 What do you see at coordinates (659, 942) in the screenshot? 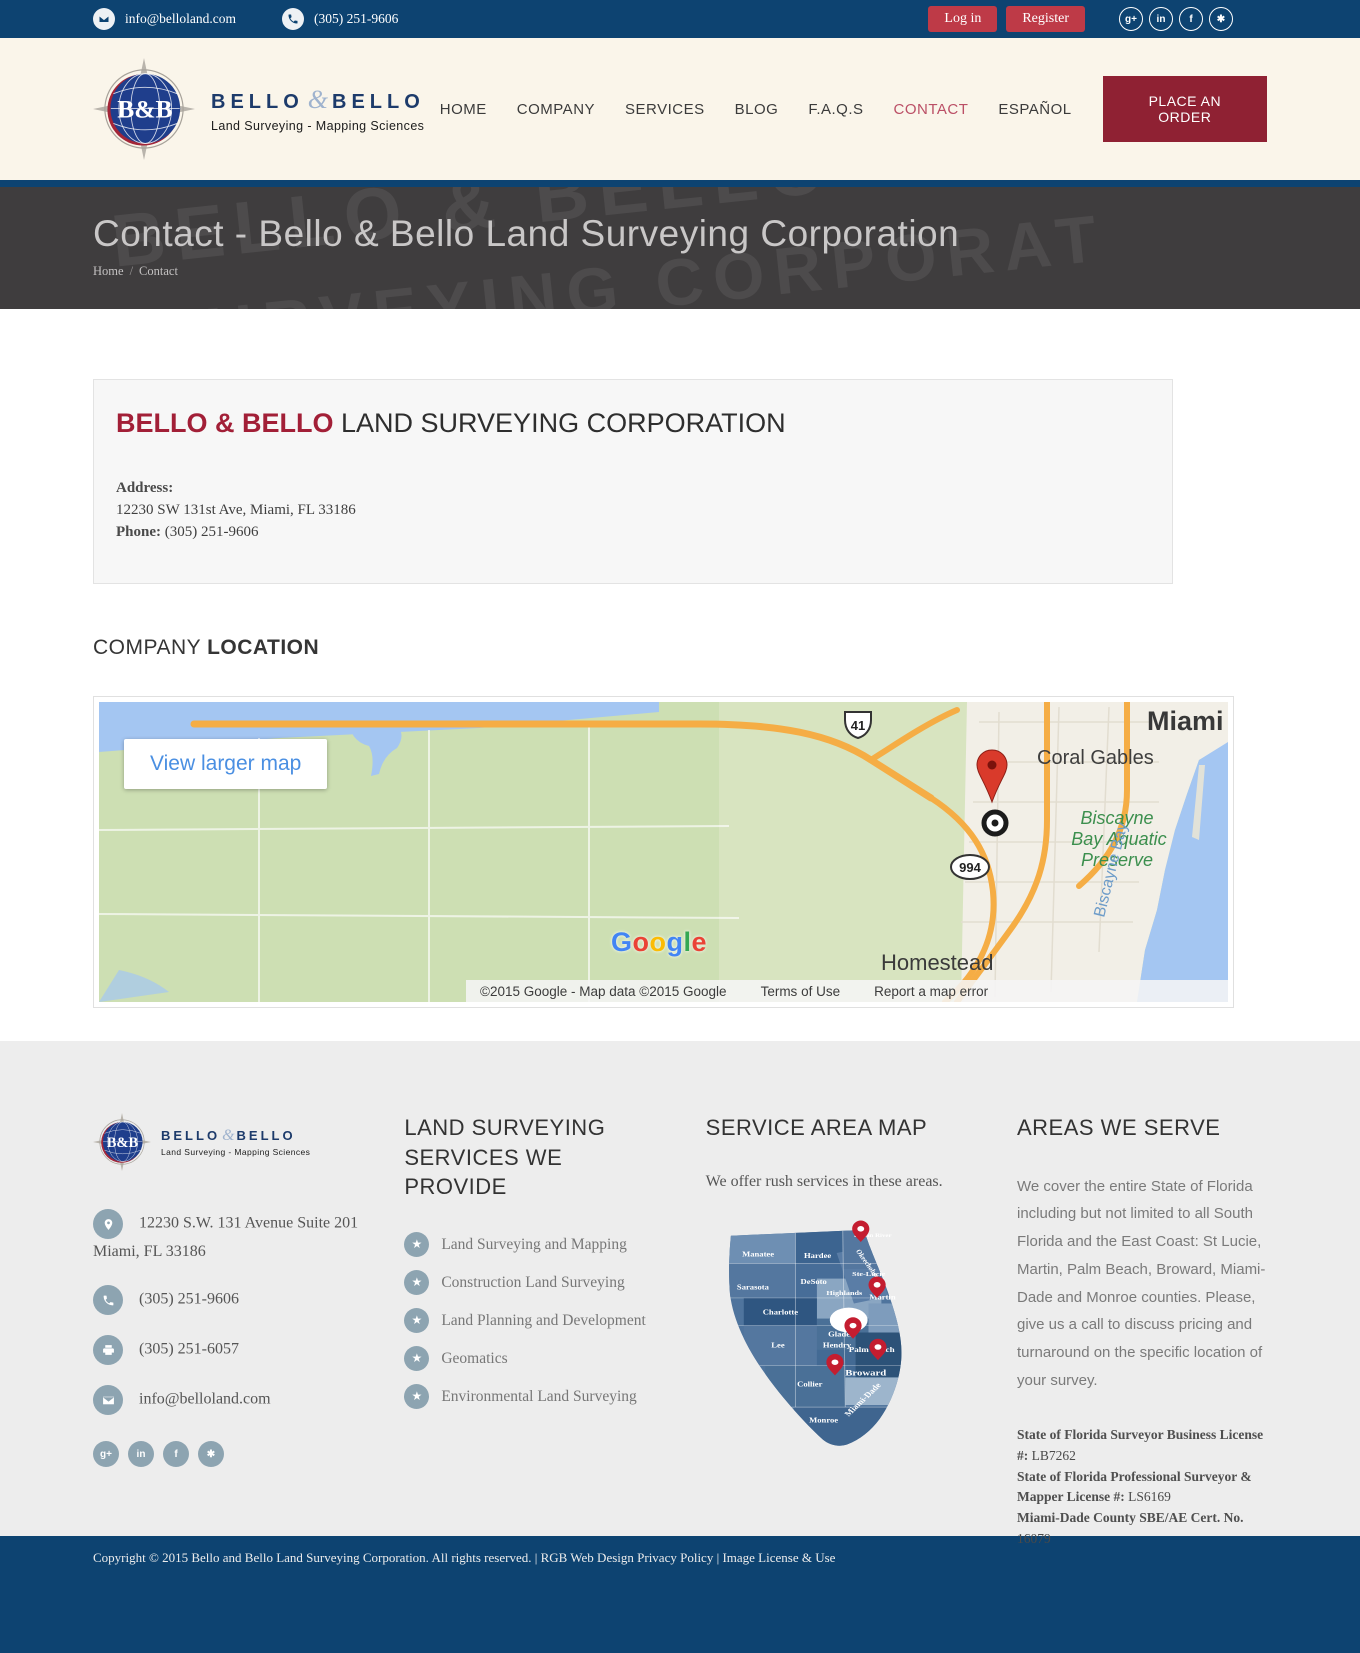
I see `google-logo: Google` at bounding box center [659, 942].